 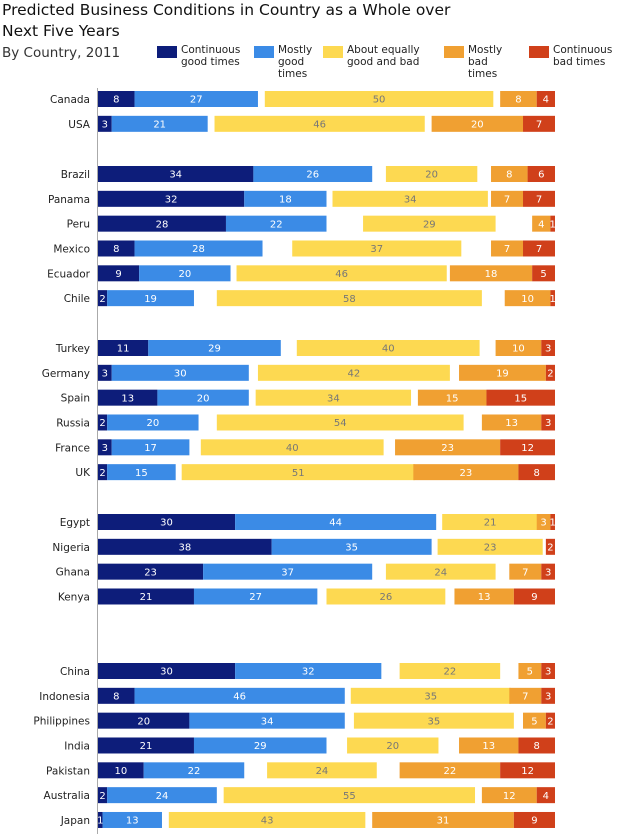 I want to click on data-label: 24, so click(x=162, y=796).